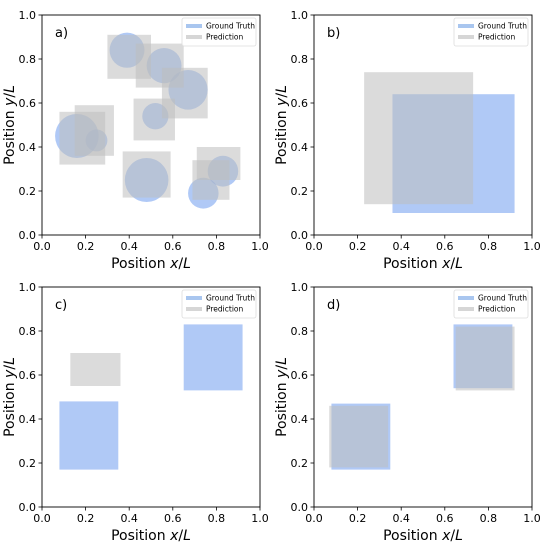  Describe the element at coordinates (61, 305) in the screenshot. I see `panel-label: c)` at that location.